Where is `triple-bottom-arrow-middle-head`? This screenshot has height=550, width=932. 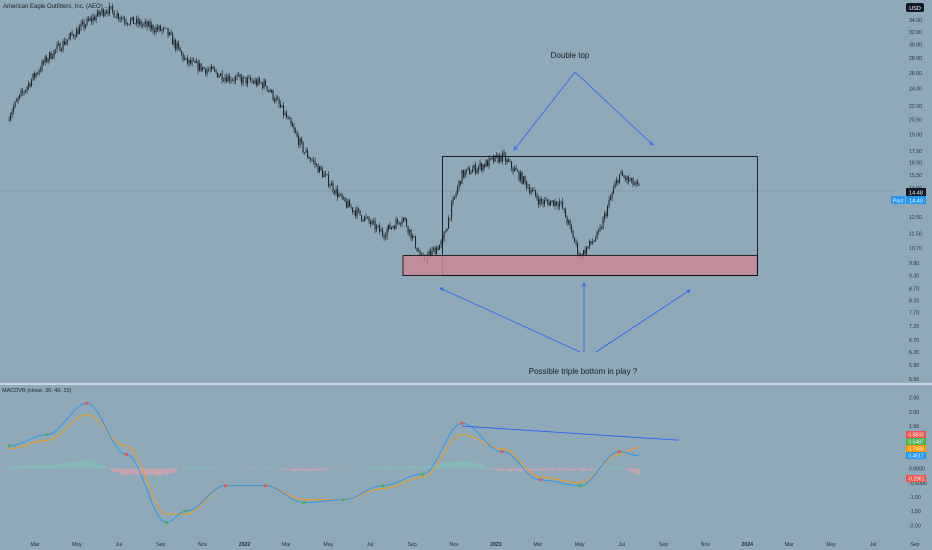 triple-bottom-arrow-middle-head is located at coordinates (584, 284).